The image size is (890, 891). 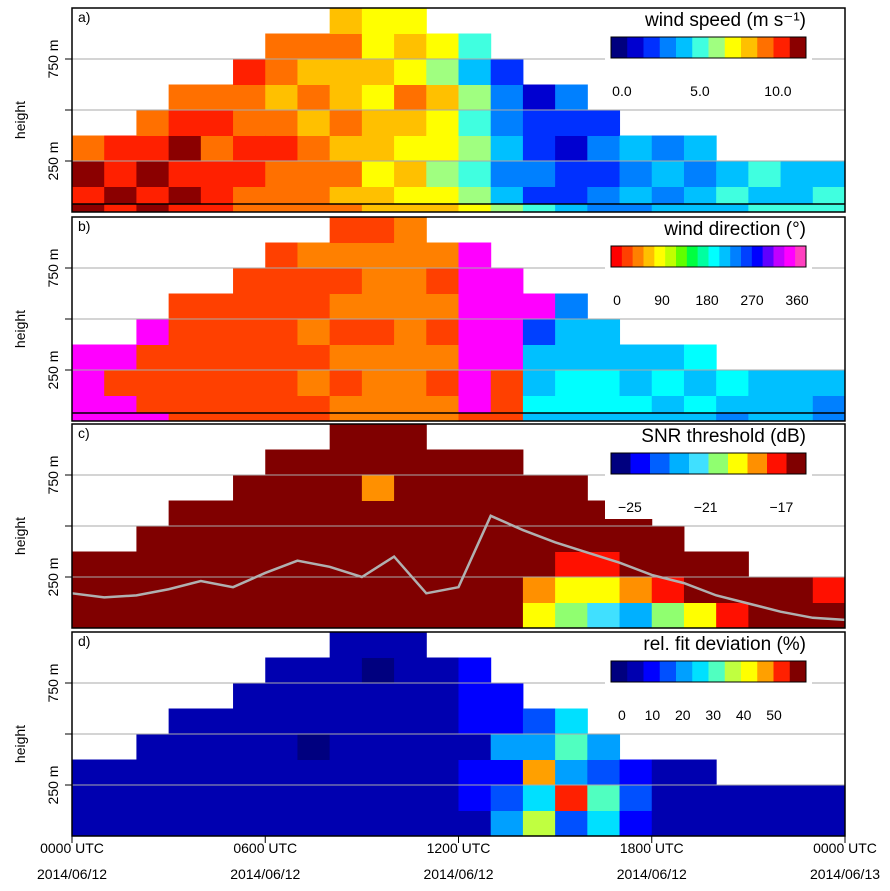 What do you see at coordinates (617, 300) in the screenshot?
I see `colorbar-tick-label: 0` at bounding box center [617, 300].